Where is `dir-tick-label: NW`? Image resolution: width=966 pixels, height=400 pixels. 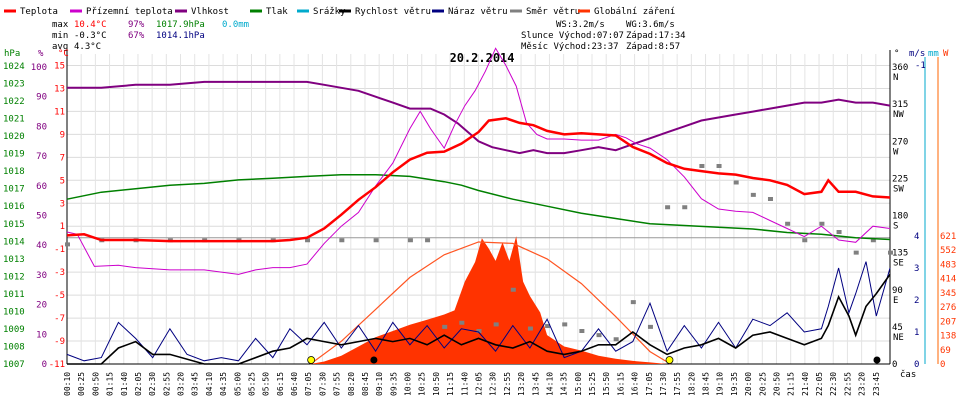
dir-tick-label: NW is located at coordinates (898, 115).